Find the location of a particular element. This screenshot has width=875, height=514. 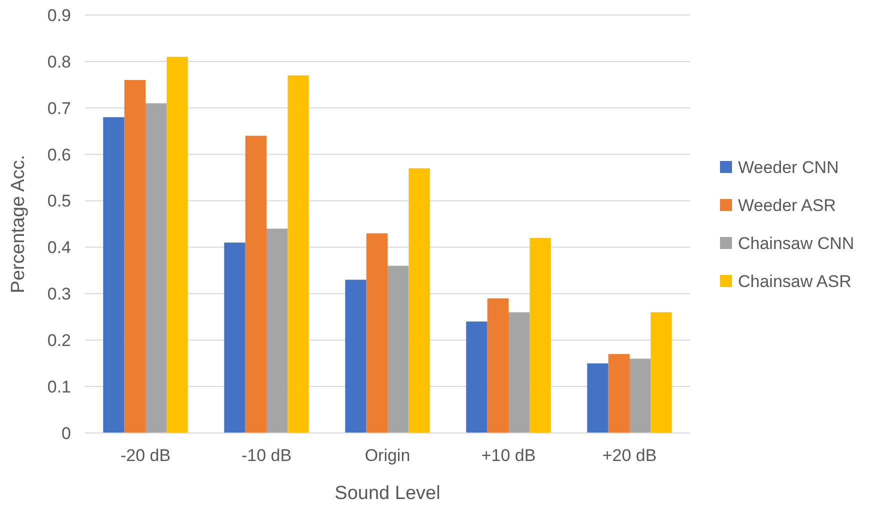

legend-label: Chainsaw ASR is located at coordinates (795, 281).